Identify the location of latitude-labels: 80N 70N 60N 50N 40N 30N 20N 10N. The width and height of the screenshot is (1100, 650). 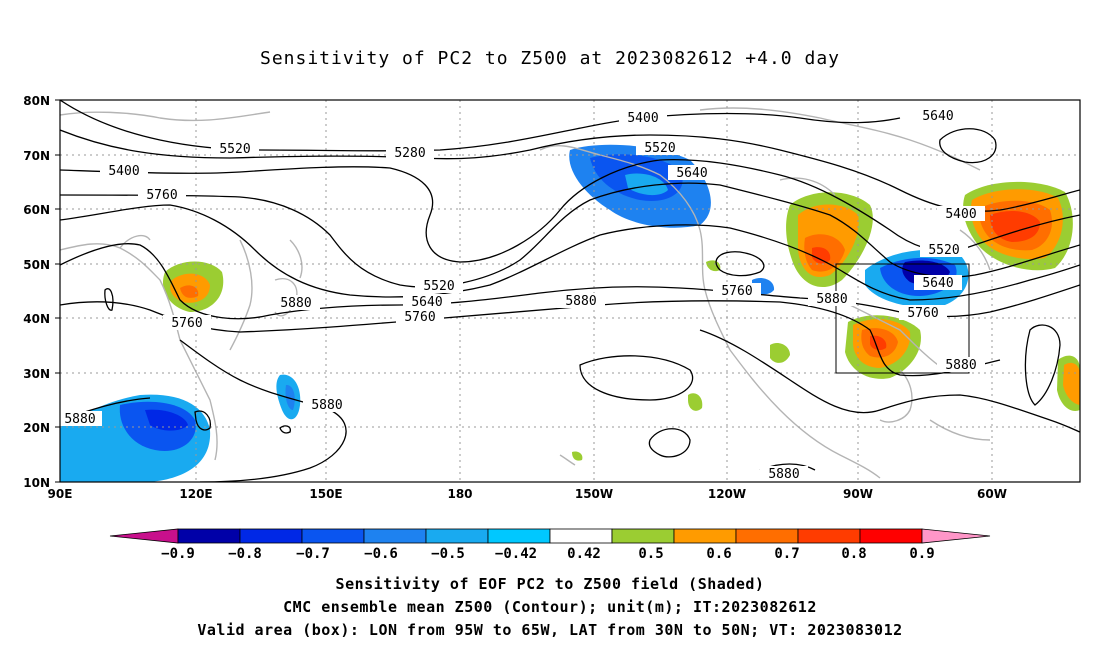
(36, 292).